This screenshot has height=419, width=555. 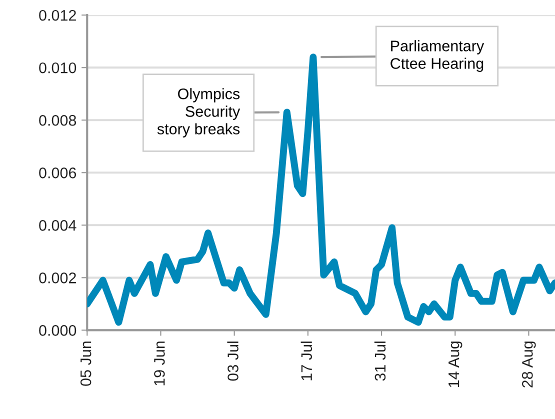 What do you see at coordinates (86, 364) in the screenshot?
I see `x-tick-label: 05 Jun` at bounding box center [86, 364].